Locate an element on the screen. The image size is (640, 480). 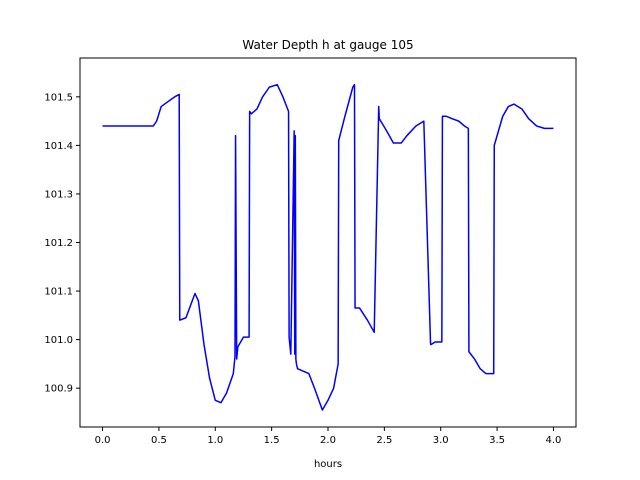
y-tick-label: 101.2 is located at coordinates (58, 243).